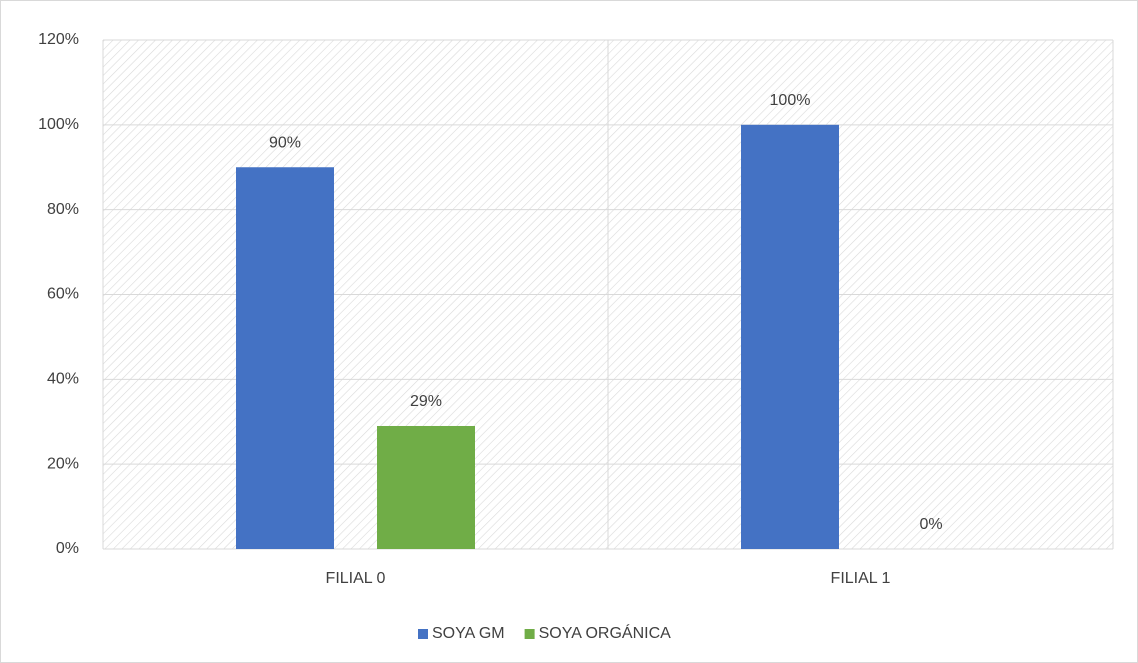  What do you see at coordinates (58, 39) in the screenshot?
I see `y-tick-label: 120%` at bounding box center [58, 39].